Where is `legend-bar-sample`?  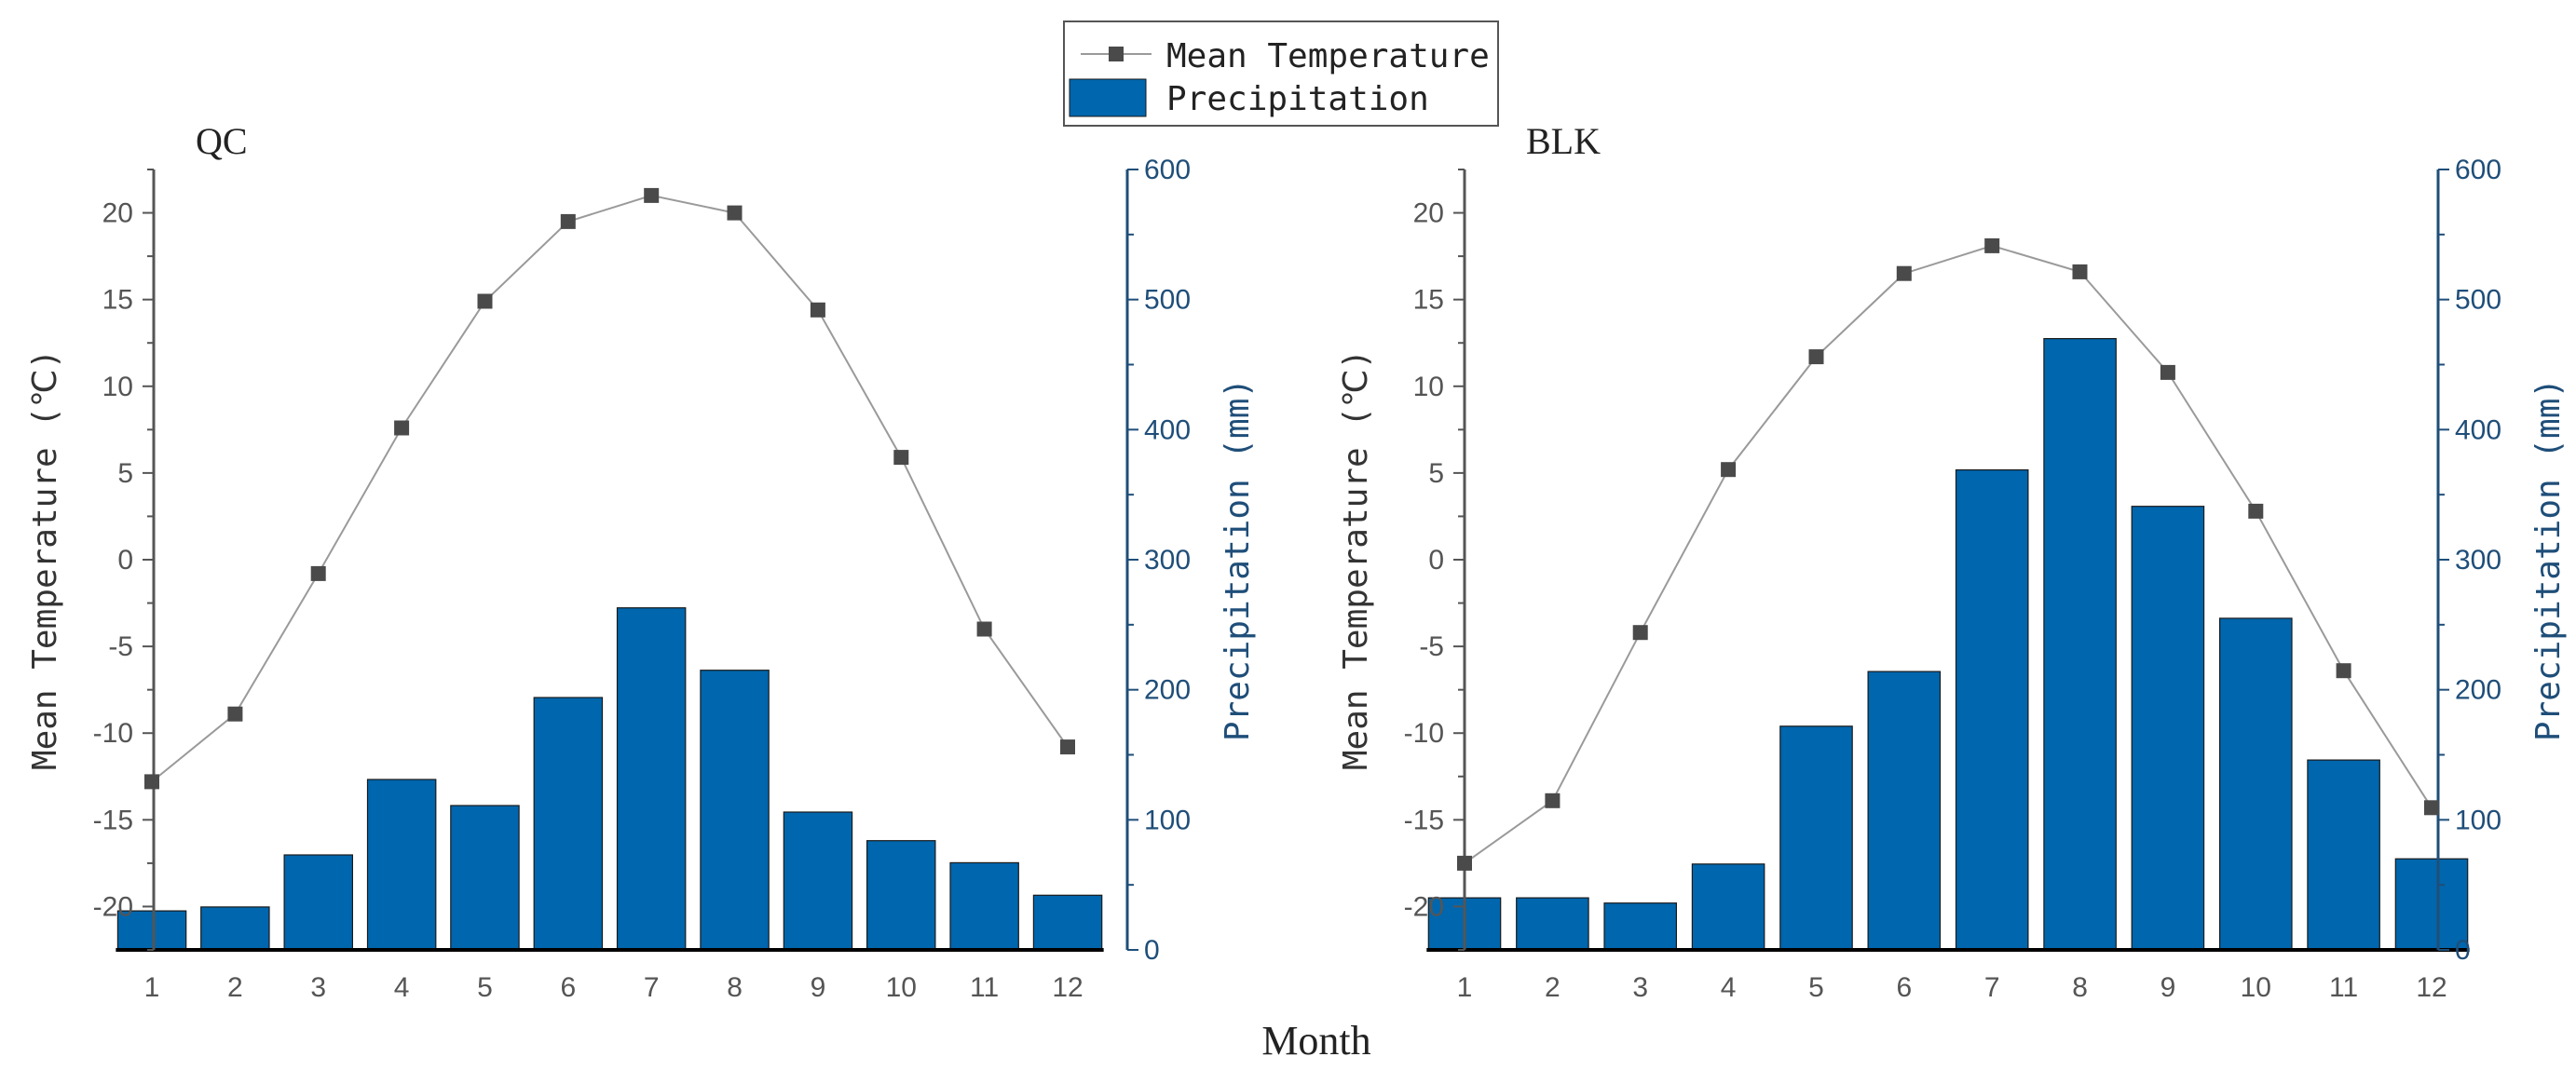
legend-bar-sample is located at coordinates (1108, 98).